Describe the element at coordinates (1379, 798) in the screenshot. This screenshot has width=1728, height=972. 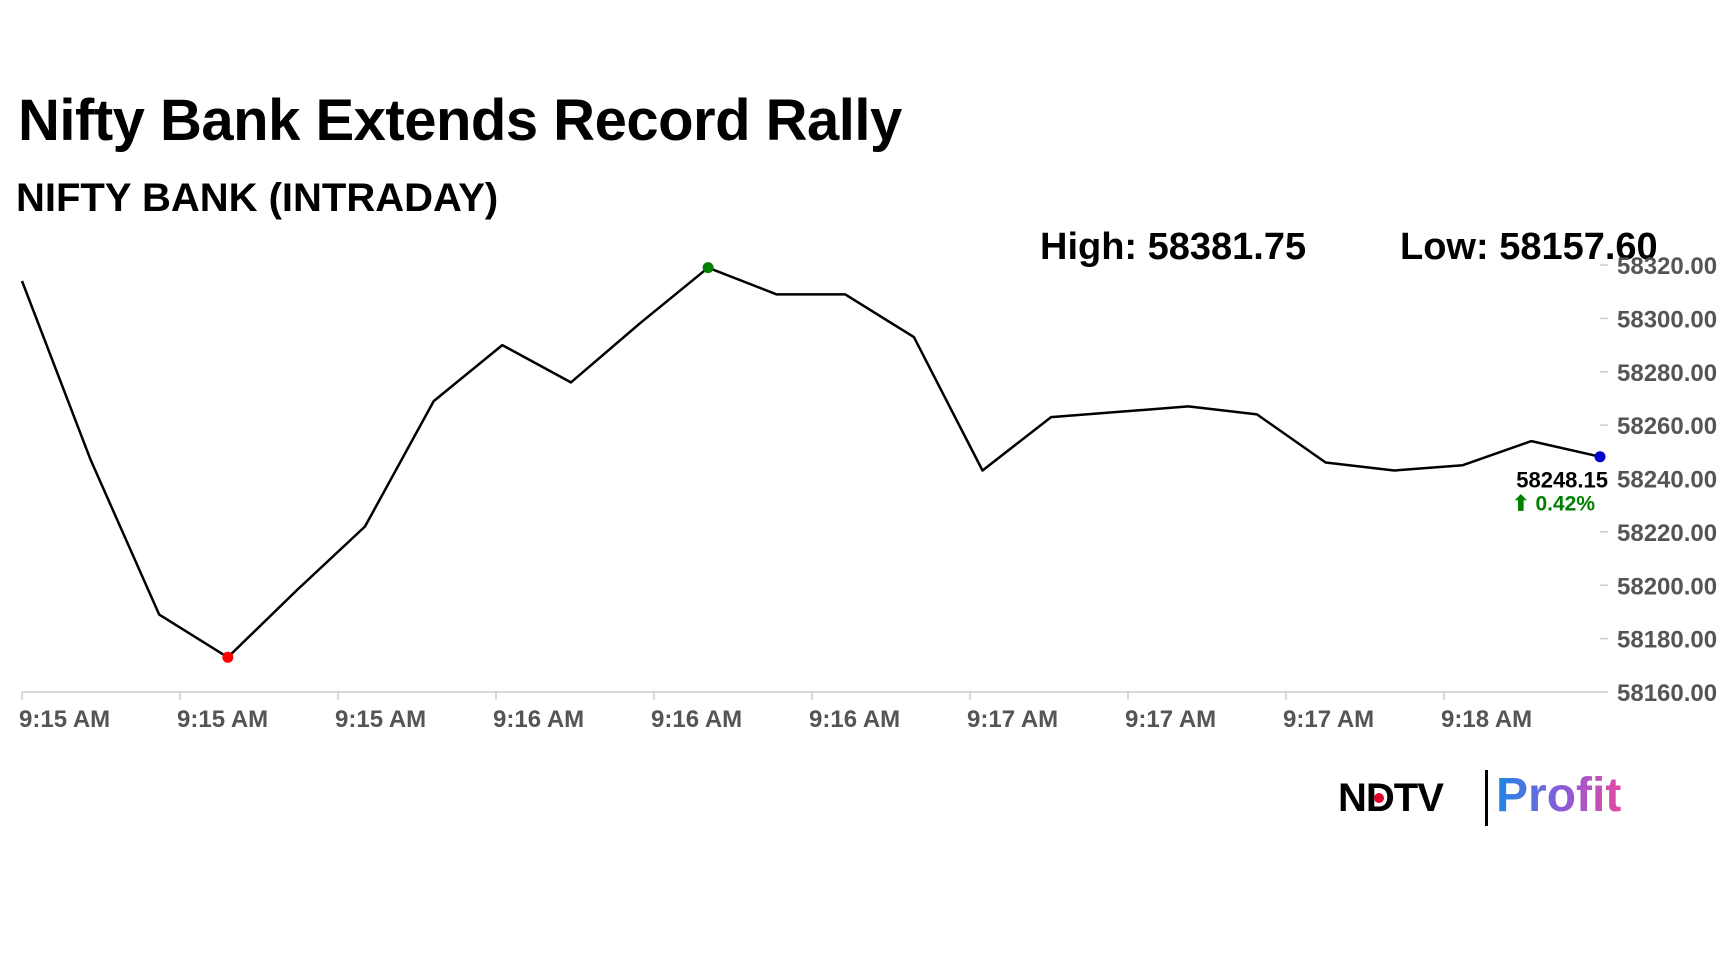
I see `brand-dot` at that location.